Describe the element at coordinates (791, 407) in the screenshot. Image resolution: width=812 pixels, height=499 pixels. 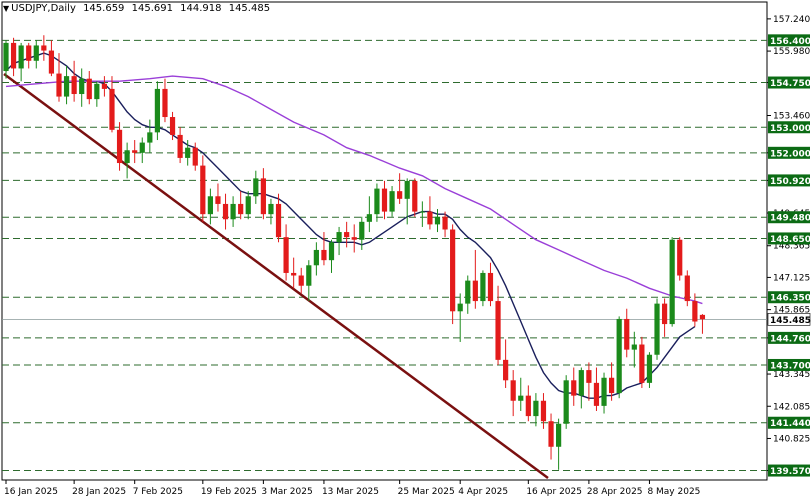
I see `y-tick-label: 142.085` at that location.